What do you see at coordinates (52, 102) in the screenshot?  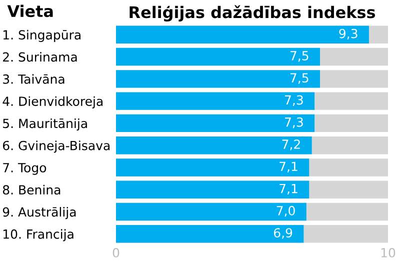 I see `y-tick-label: 4. Dienvidkoreja` at bounding box center [52, 102].